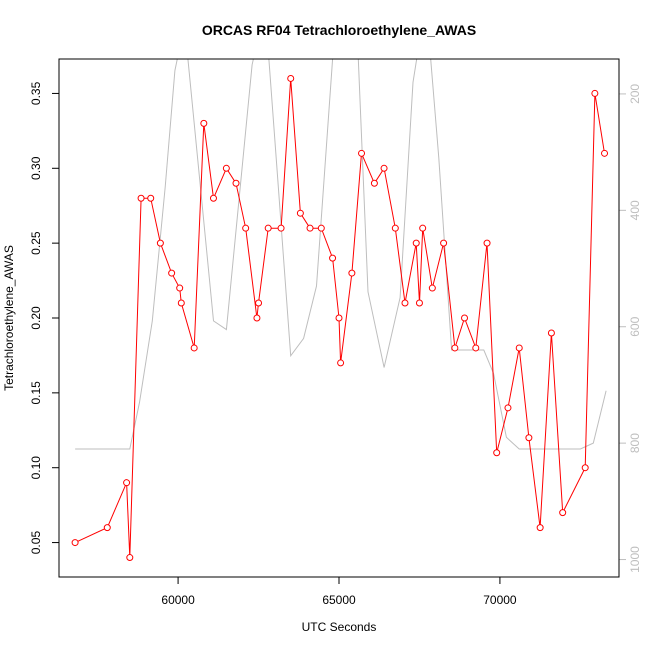 Image resolution: width=650 pixels, height=650 pixels. Describe the element at coordinates (635, 326) in the screenshot. I see `y2-tick-label: 600` at that location.